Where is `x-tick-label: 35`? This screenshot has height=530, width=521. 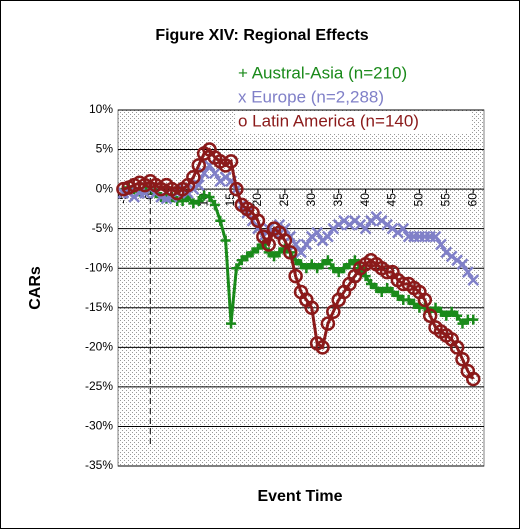
x-tick-label: 35 is located at coordinates (338, 200).